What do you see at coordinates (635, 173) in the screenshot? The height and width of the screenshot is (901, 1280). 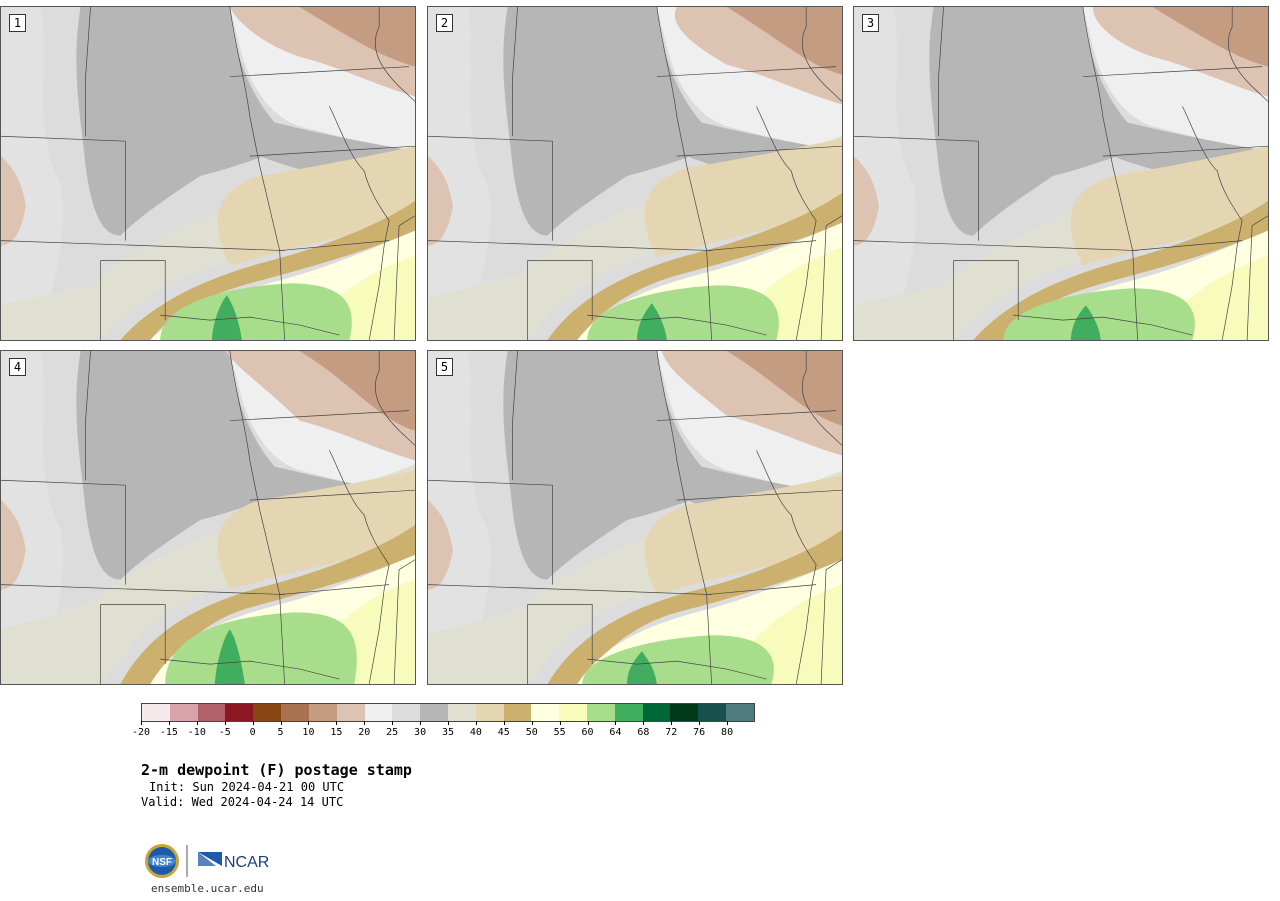 I see `postage-stamp-map-2: 2` at bounding box center [635, 173].